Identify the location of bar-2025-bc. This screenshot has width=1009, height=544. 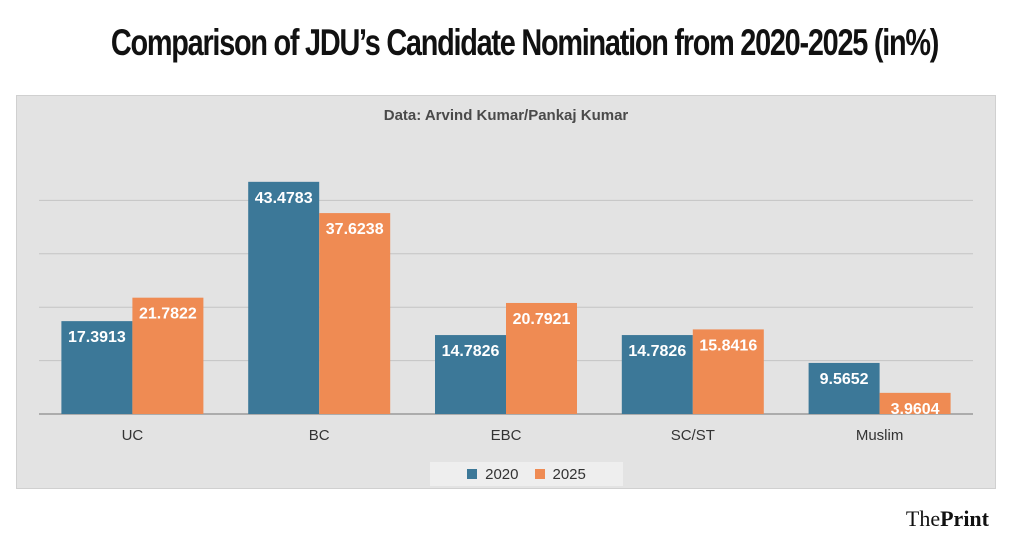
(355, 313).